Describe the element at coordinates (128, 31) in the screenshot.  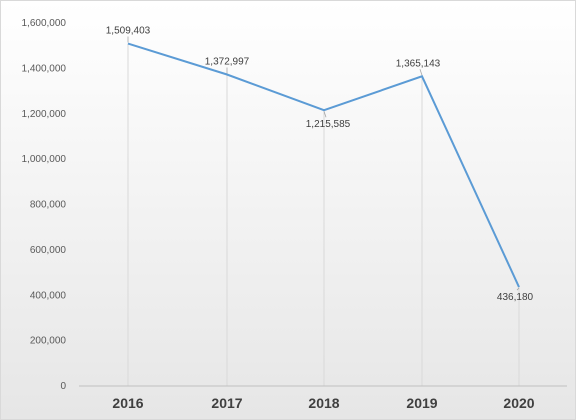
I see `data-label: 1,509,403` at that location.